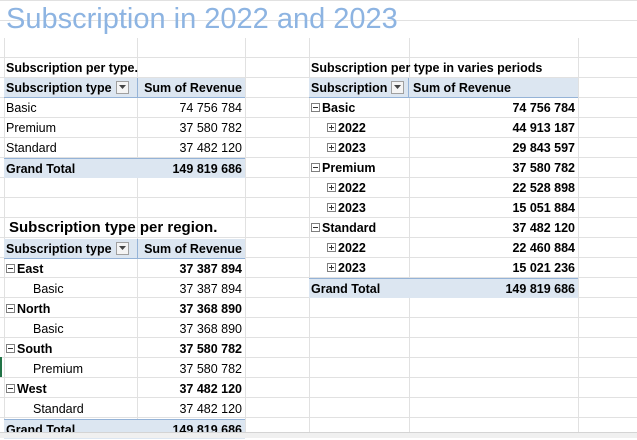  Describe the element at coordinates (443, 248) in the screenshot. I see `child-row: 2022 22 460 884` at that location.